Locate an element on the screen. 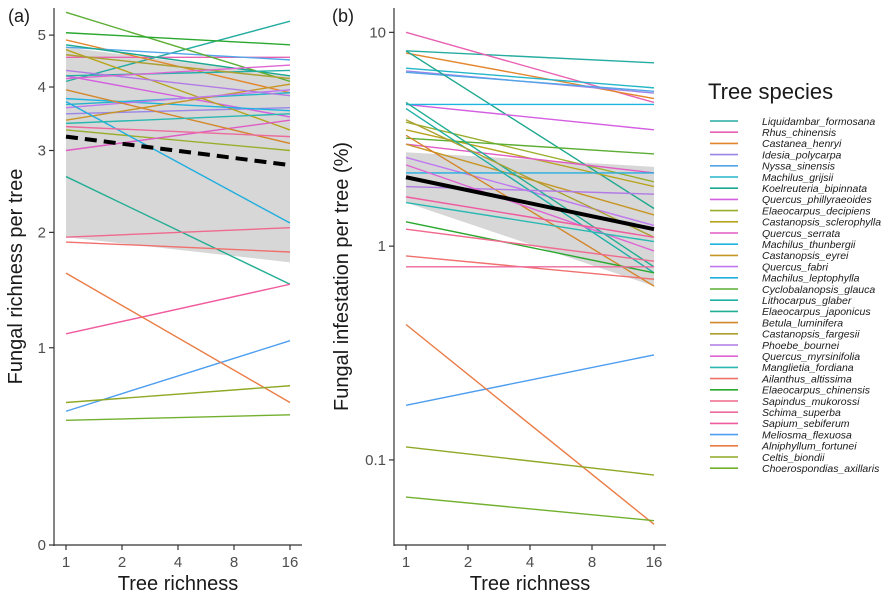  legend-item: Meliosma_flexuosa is located at coordinates (781, 435).